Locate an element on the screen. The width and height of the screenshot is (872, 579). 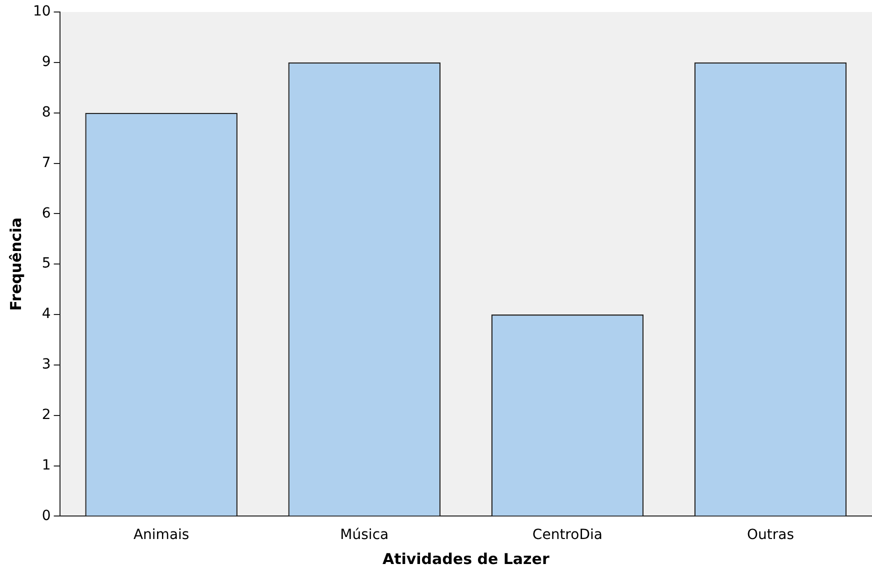
y-tick-label: 4 is located at coordinates (46, 314).